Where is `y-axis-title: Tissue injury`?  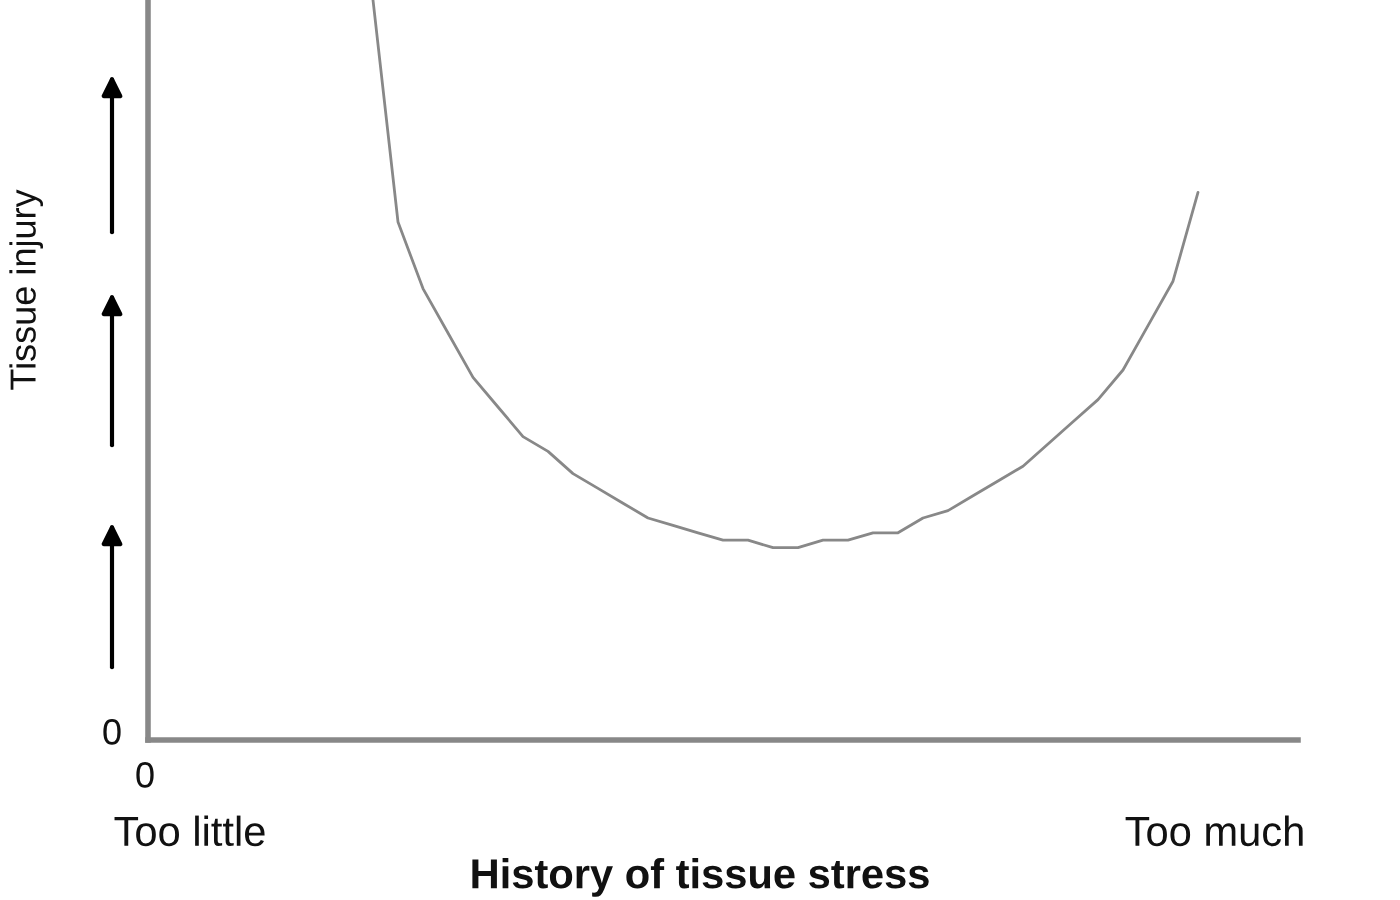
y-axis-title: Tissue injury is located at coordinates (26, 289).